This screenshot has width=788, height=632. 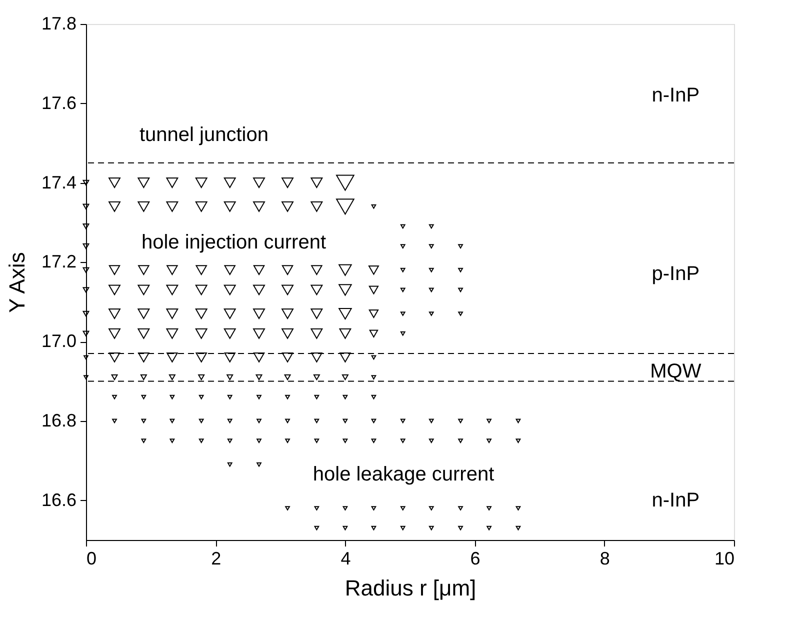 I want to click on x-axis-title: Radius r [μm], so click(x=410, y=588).